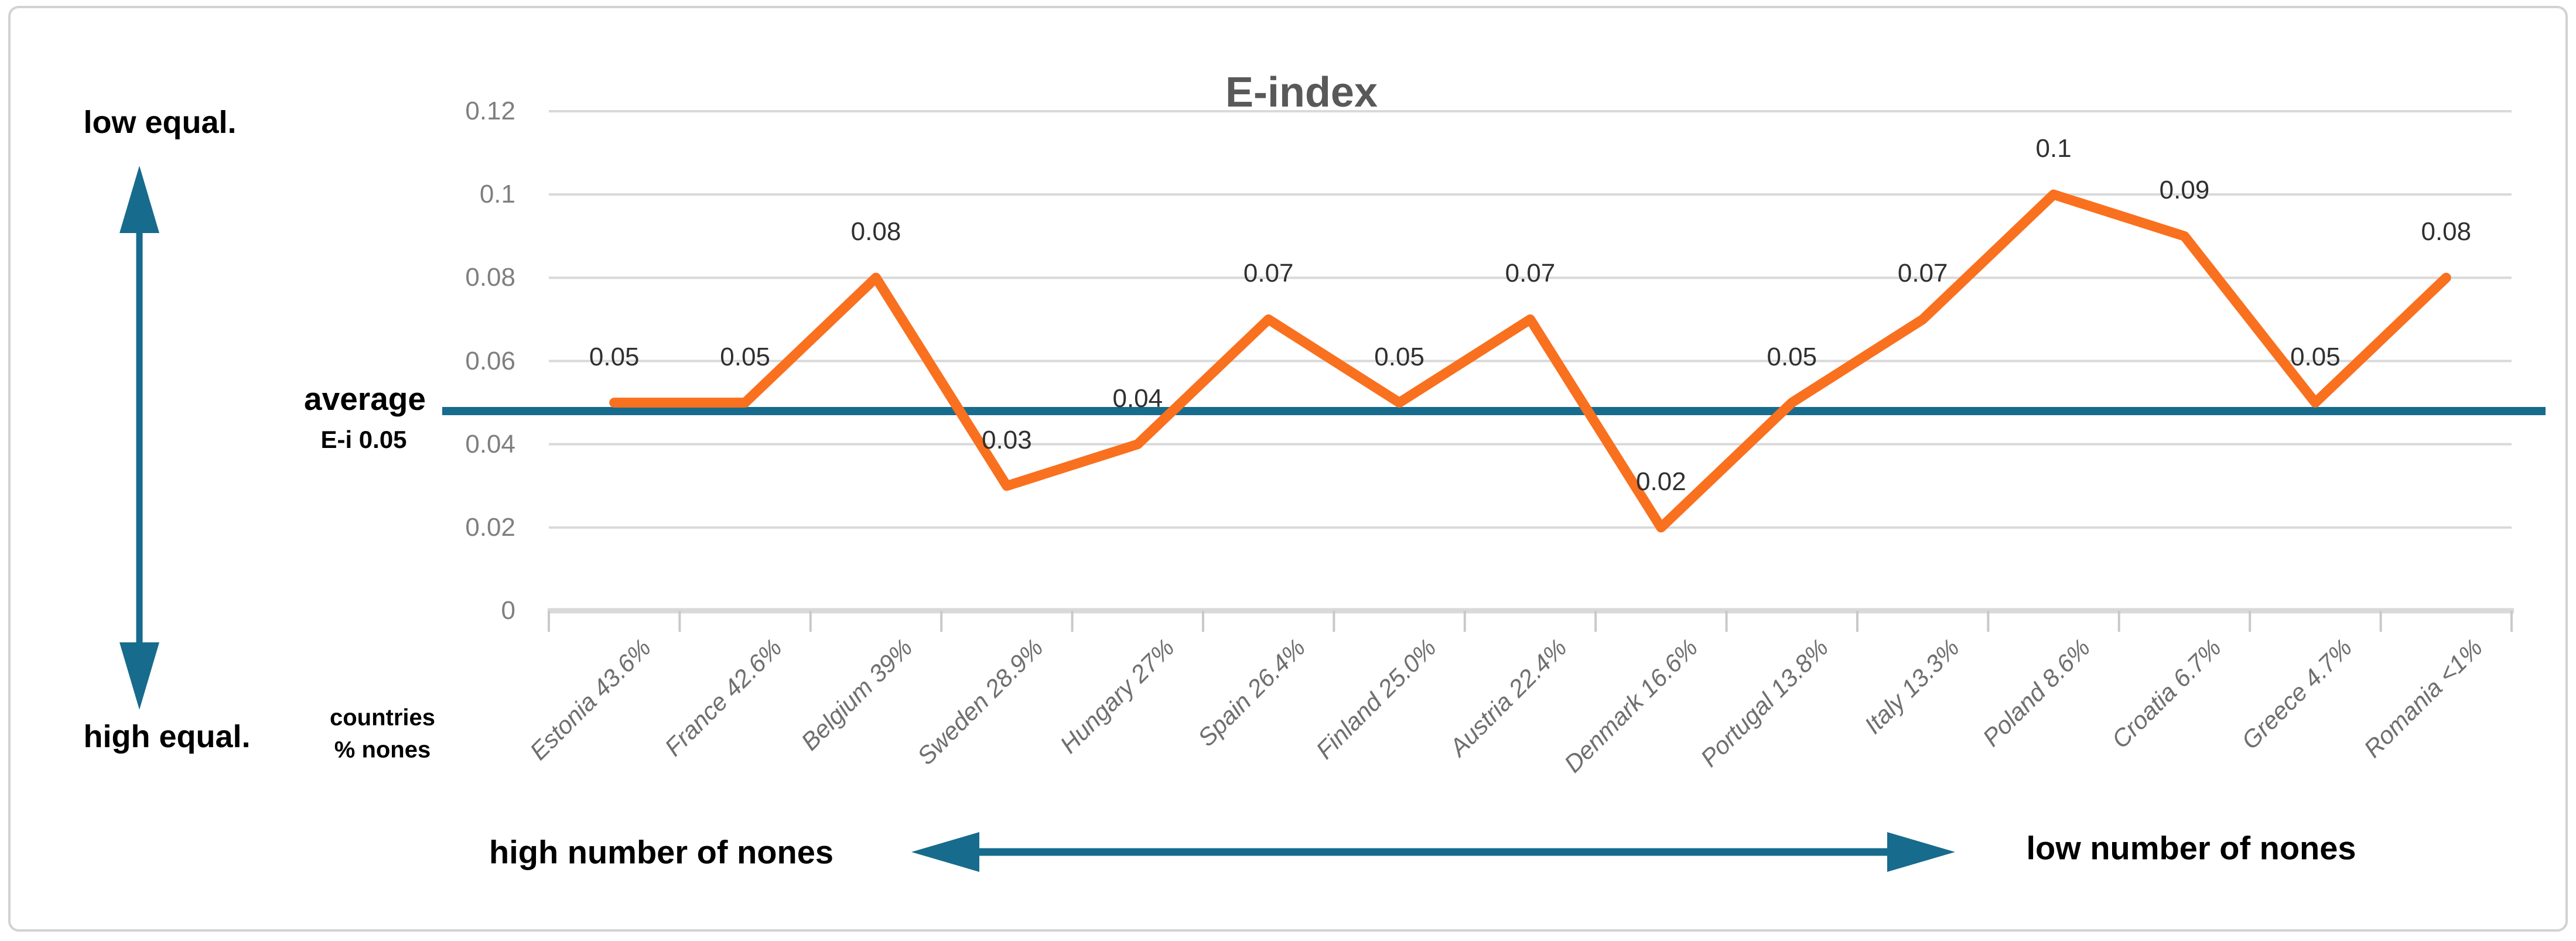 The height and width of the screenshot is (941, 2576). What do you see at coordinates (167, 736) in the screenshot?
I see `annotation-high-equality: high equal.` at bounding box center [167, 736].